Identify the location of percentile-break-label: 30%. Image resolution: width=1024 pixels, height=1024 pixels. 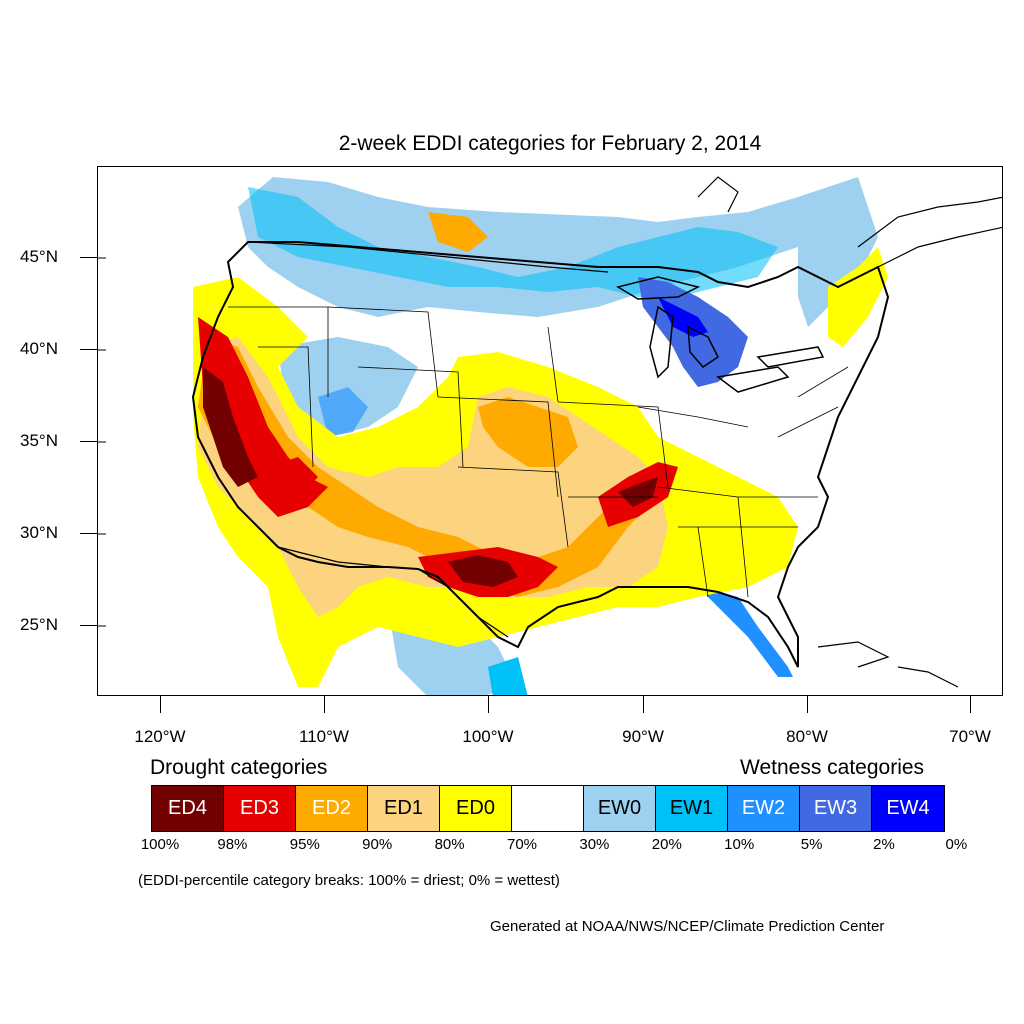
(594, 844).